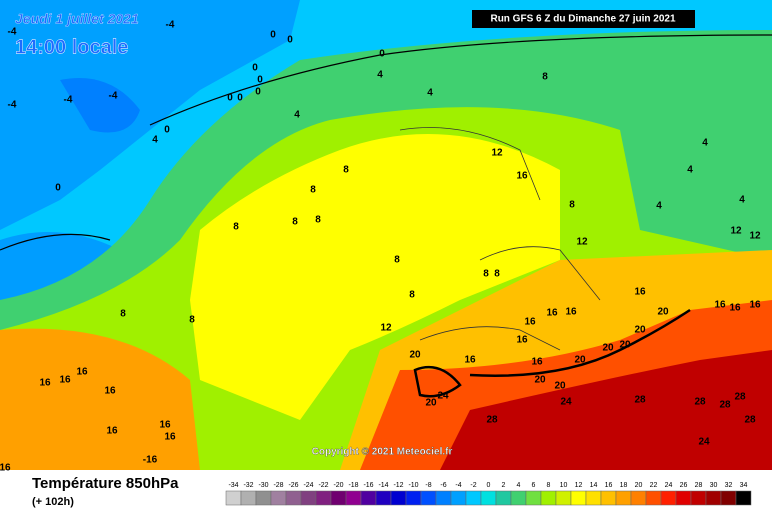  Describe the element at coordinates (624, 485) in the screenshot. I see `legend-label: 18` at that location.